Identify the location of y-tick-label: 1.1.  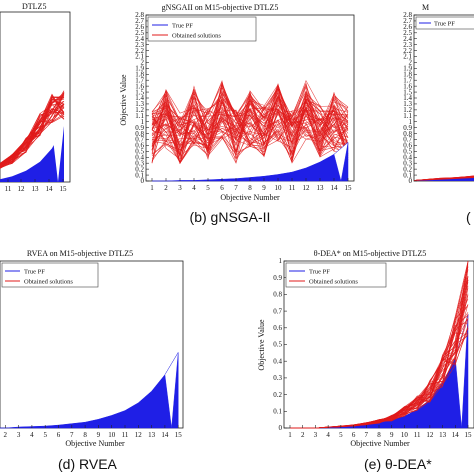
(407, 116).